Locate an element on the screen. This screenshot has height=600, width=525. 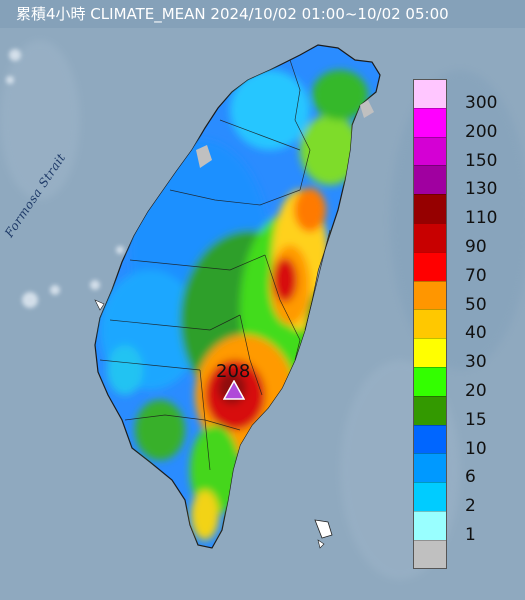
legend-label: 30 is located at coordinates (476, 362).